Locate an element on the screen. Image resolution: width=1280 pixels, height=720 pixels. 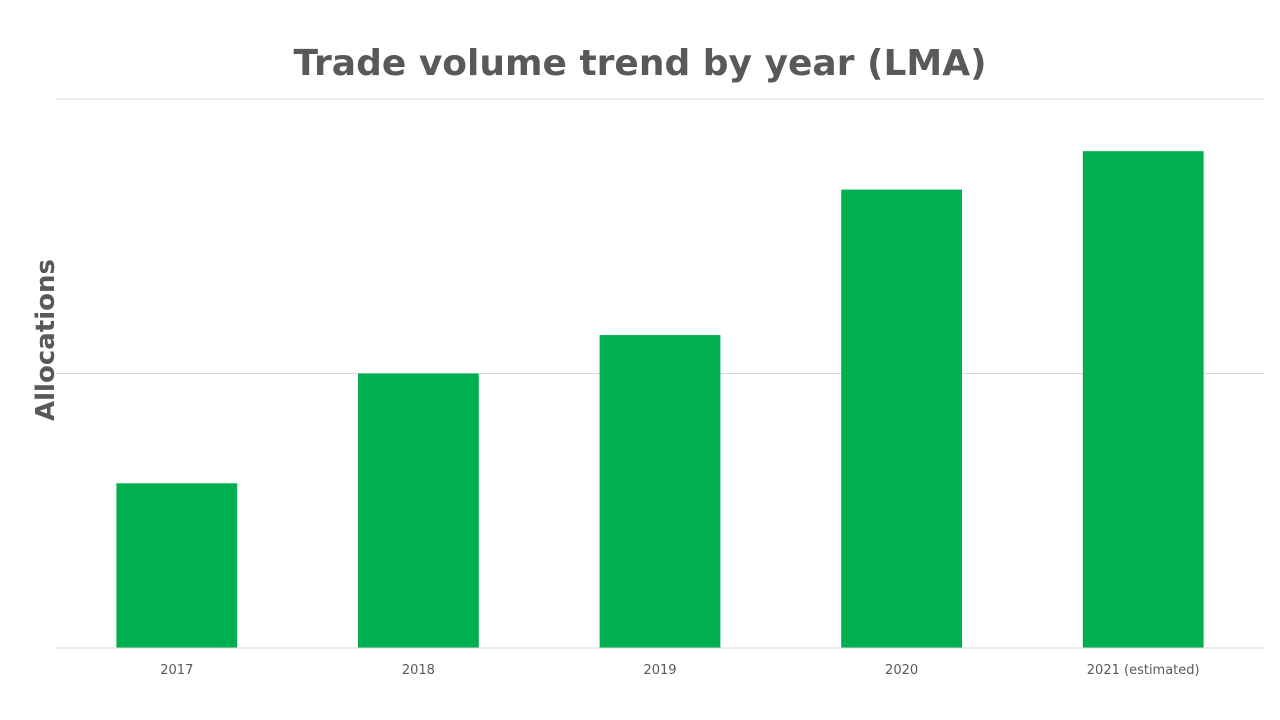
y-axis-title: Allocations is located at coordinates (46, 340).